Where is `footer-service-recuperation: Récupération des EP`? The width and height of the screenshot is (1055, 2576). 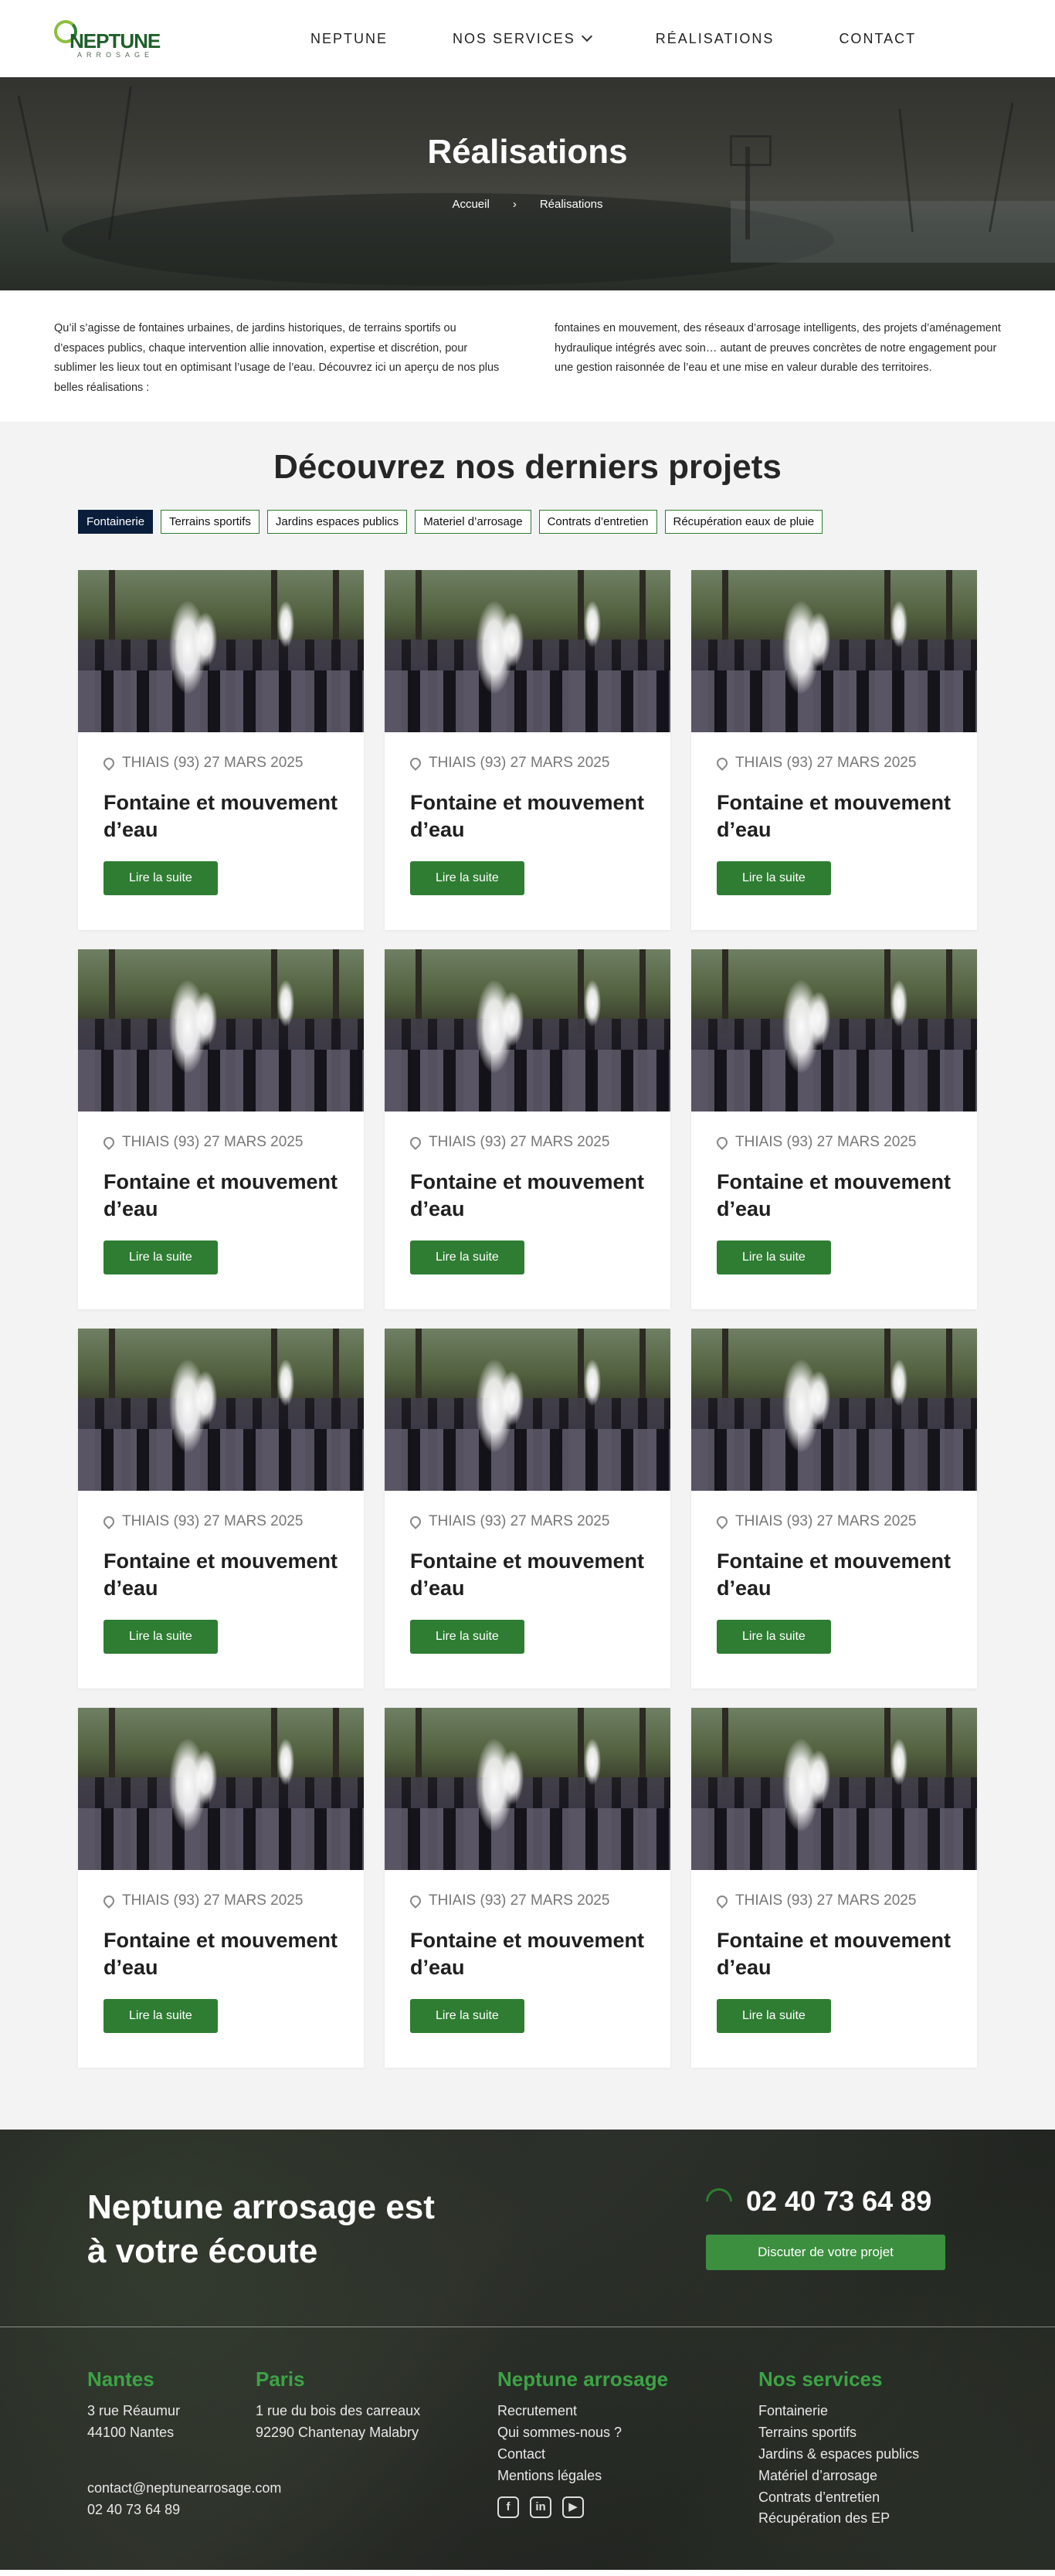 footer-service-recuperation: Récupération des EP is located at coordinates (824, 2518).